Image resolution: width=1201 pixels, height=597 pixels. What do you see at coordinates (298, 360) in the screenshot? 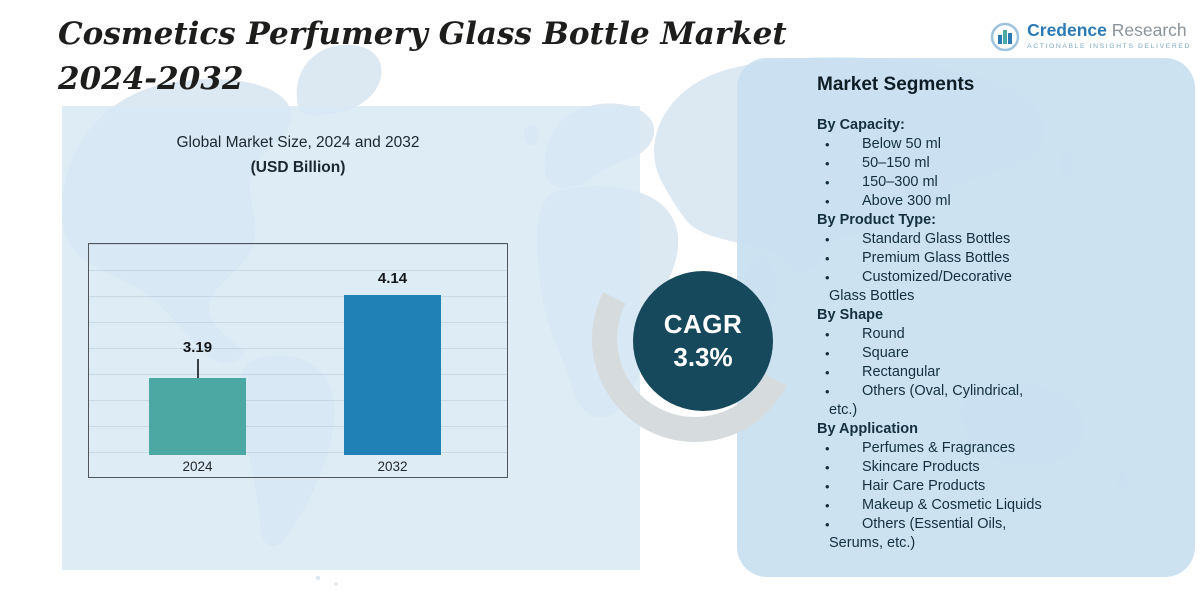
I see `bar-chart-plot: 3.19 4.14 2024 2032` at bounding box center [298, 360].